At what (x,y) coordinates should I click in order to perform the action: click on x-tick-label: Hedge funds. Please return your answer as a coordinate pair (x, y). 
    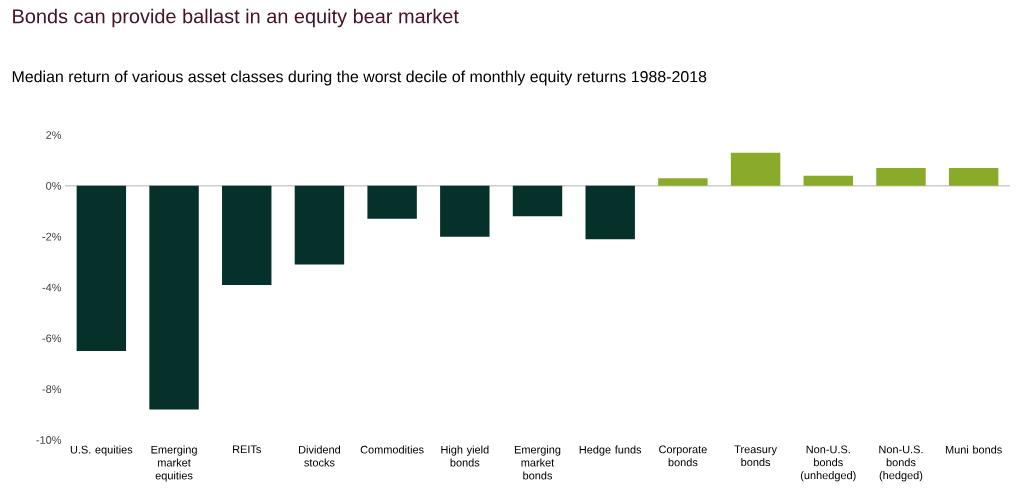
    Looking at the image, I should click on (610, 450).